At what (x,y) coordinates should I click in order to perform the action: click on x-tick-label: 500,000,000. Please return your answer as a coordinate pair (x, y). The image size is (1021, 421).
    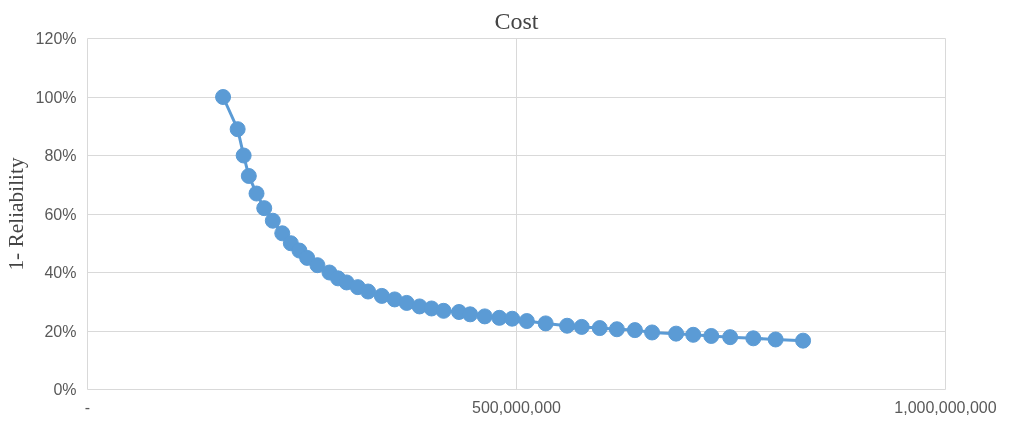
    Looking at the image, I should click on (517, 407).